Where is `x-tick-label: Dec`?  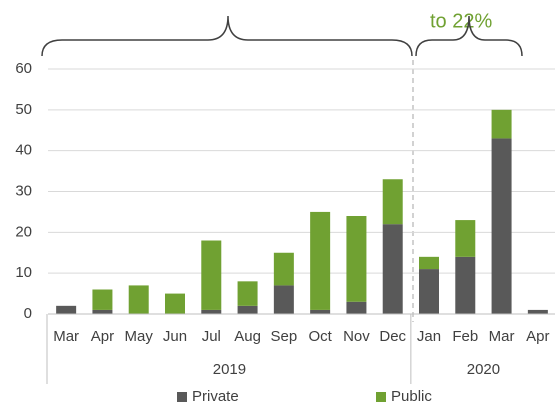
x-tick-label: Dec is located at coordinates (392, 336).